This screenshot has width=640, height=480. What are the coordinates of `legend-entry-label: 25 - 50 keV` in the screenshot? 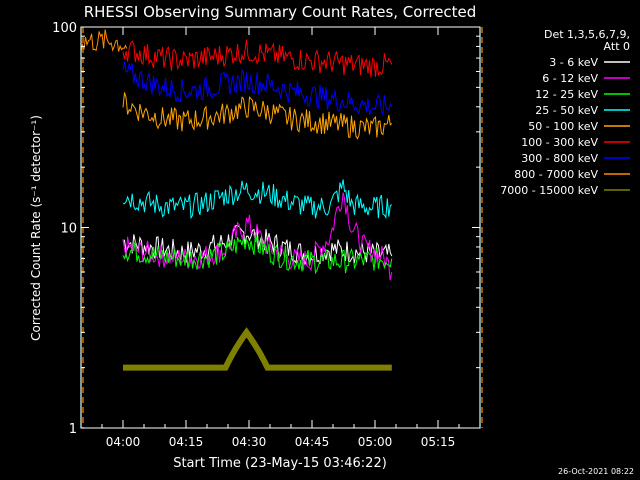 It's located at (566, 110).